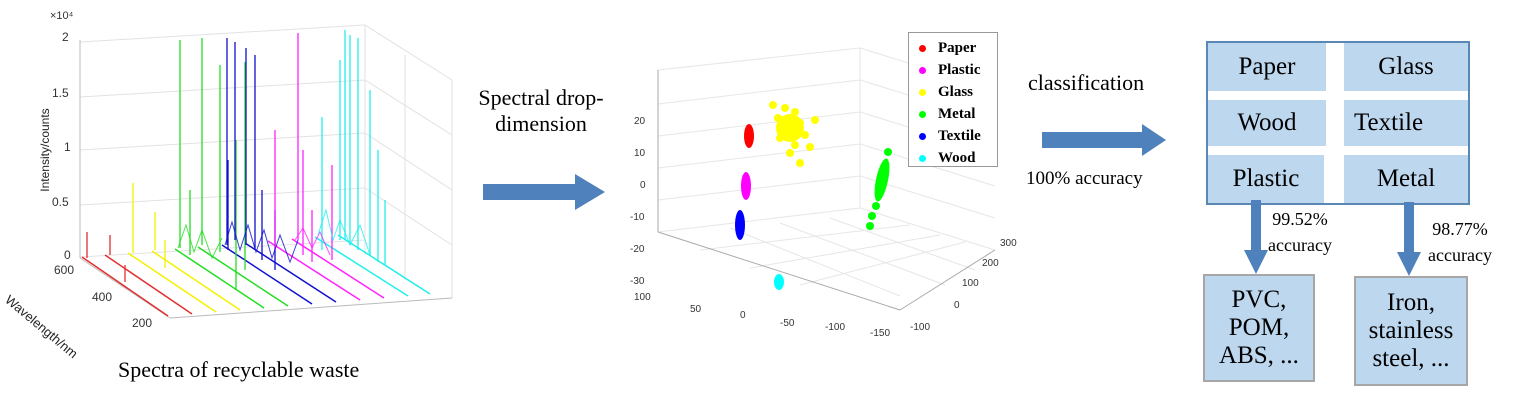  What do you see at coordinates (64, 270) in the screenshot?
I see `xtick-600: 600` at bounding box center [64, 270].